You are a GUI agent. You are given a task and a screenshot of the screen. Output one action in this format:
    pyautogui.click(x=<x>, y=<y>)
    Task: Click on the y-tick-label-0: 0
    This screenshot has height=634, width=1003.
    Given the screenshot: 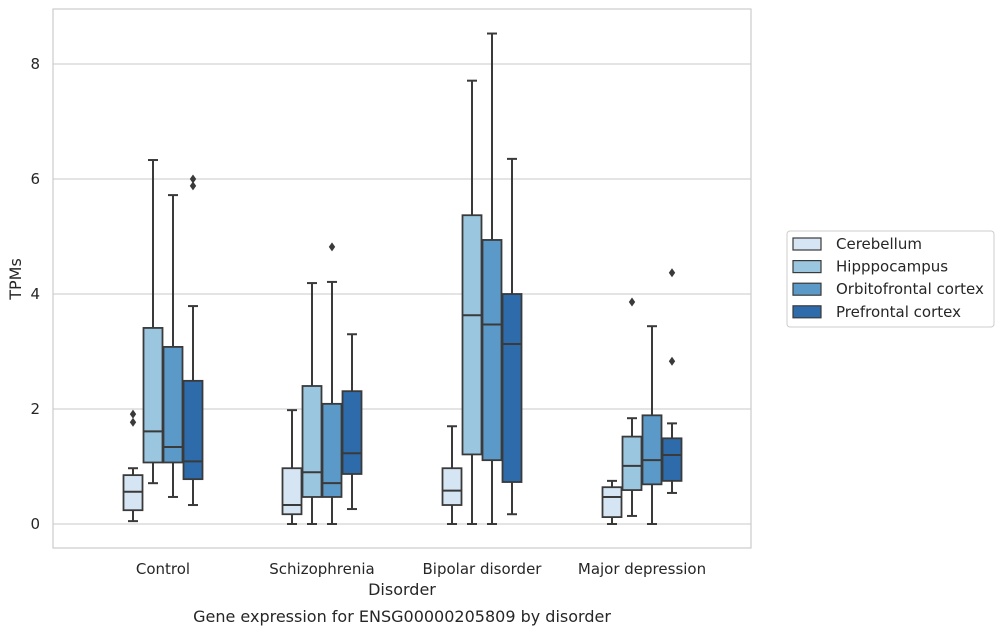 What is the action you would take?
    pyautogui.click(x=35, y=524)
    